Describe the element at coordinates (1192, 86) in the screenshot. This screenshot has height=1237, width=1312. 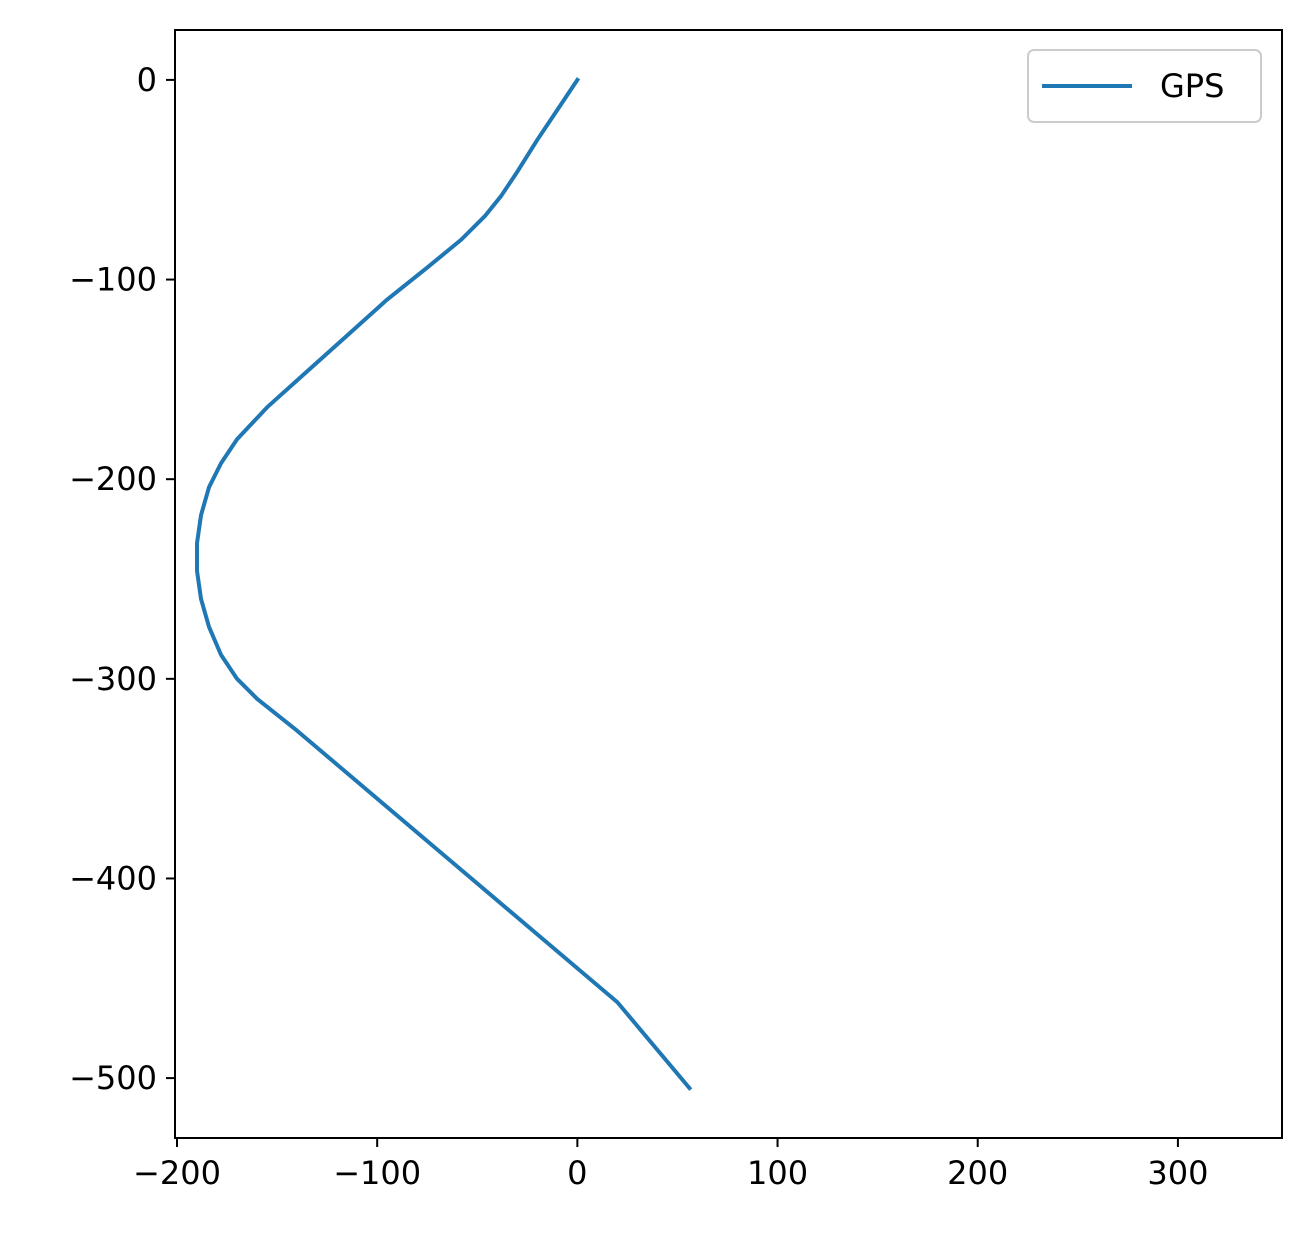
I see `legend-label: GPS` at that location.